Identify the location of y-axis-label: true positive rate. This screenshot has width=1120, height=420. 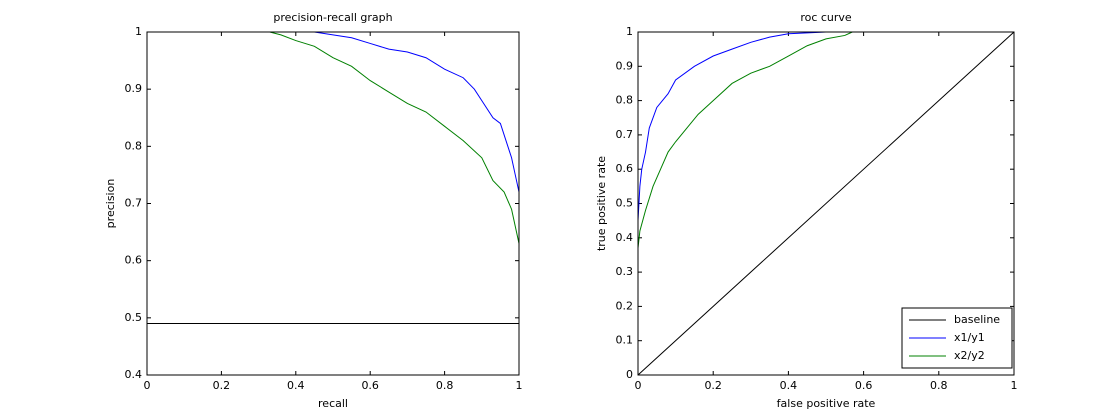
(601, 203).